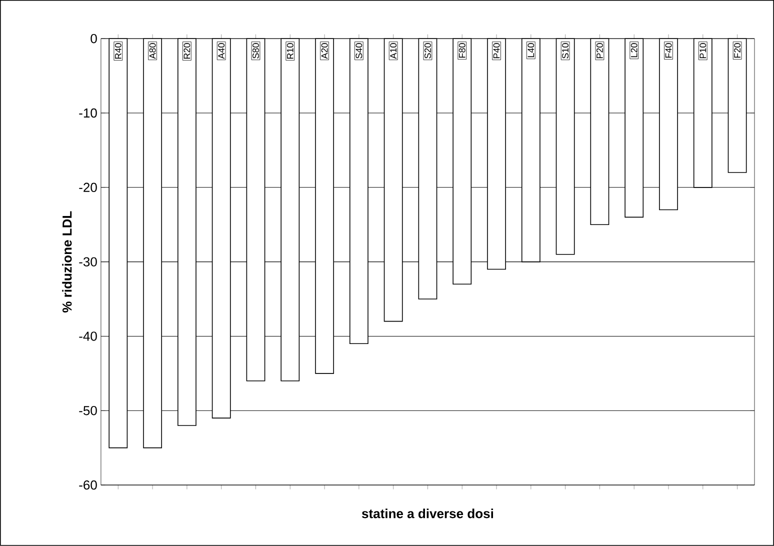 The width and height of the screenshot is (774, 546). What do you see at coordinates (88, 411) in the screenshot?
I see `y-tick-label: -50` at bounding box center [88, 411].